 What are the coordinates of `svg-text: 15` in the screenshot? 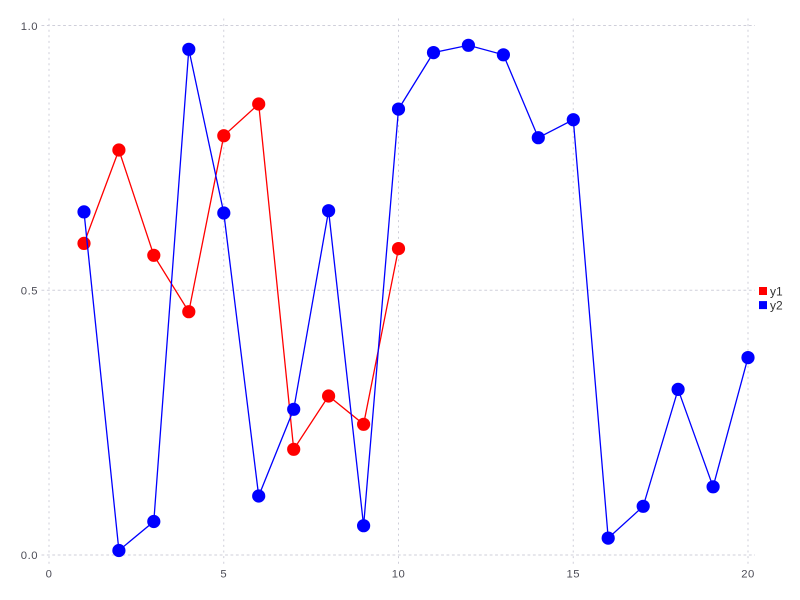 It's located at (573, 575).